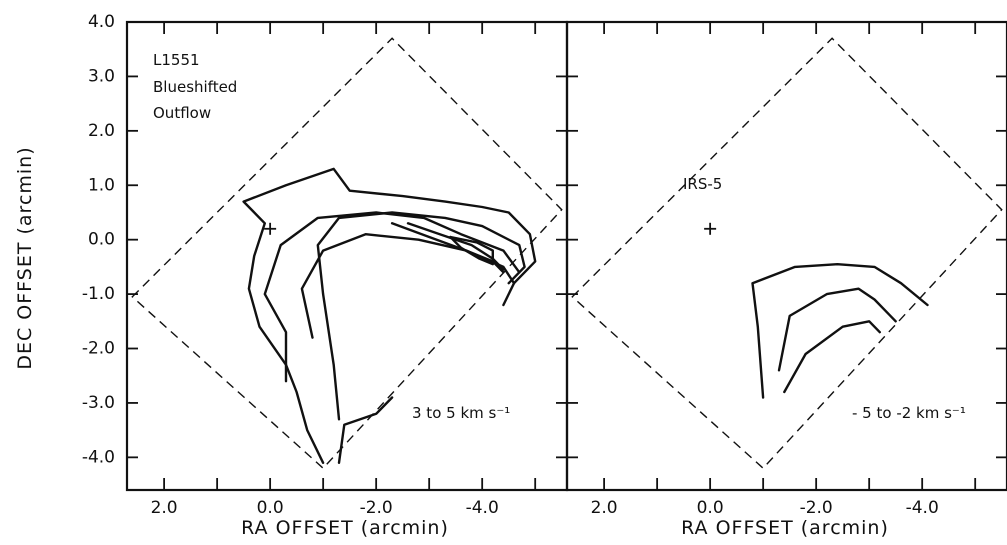 This screenshot has height=545, width=1007. Describe the element at coordinates (909, 413) in the screenshot. I see `right-velocity-label: - 5 to -2 km s⁻¹` at that location.